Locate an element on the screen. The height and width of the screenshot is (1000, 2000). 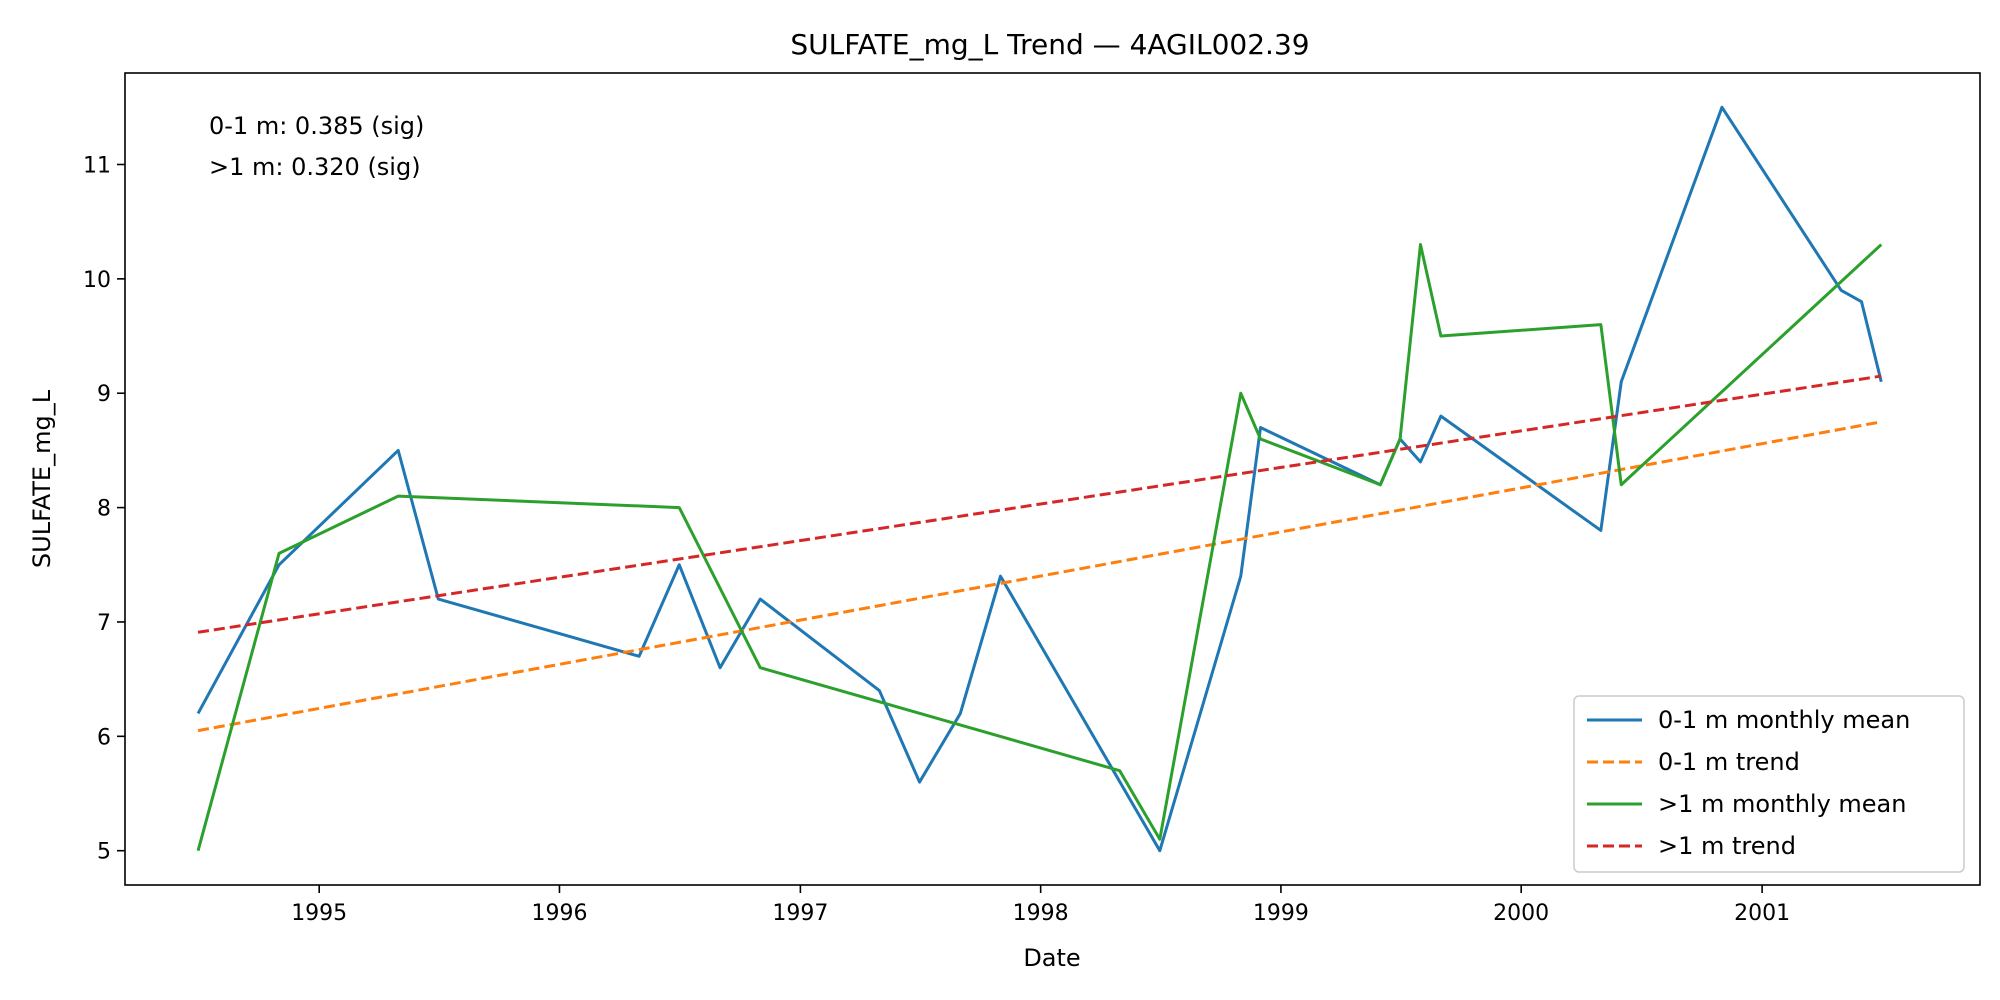
y-tick-label-0: 5 is located at coordinates (104, 852).